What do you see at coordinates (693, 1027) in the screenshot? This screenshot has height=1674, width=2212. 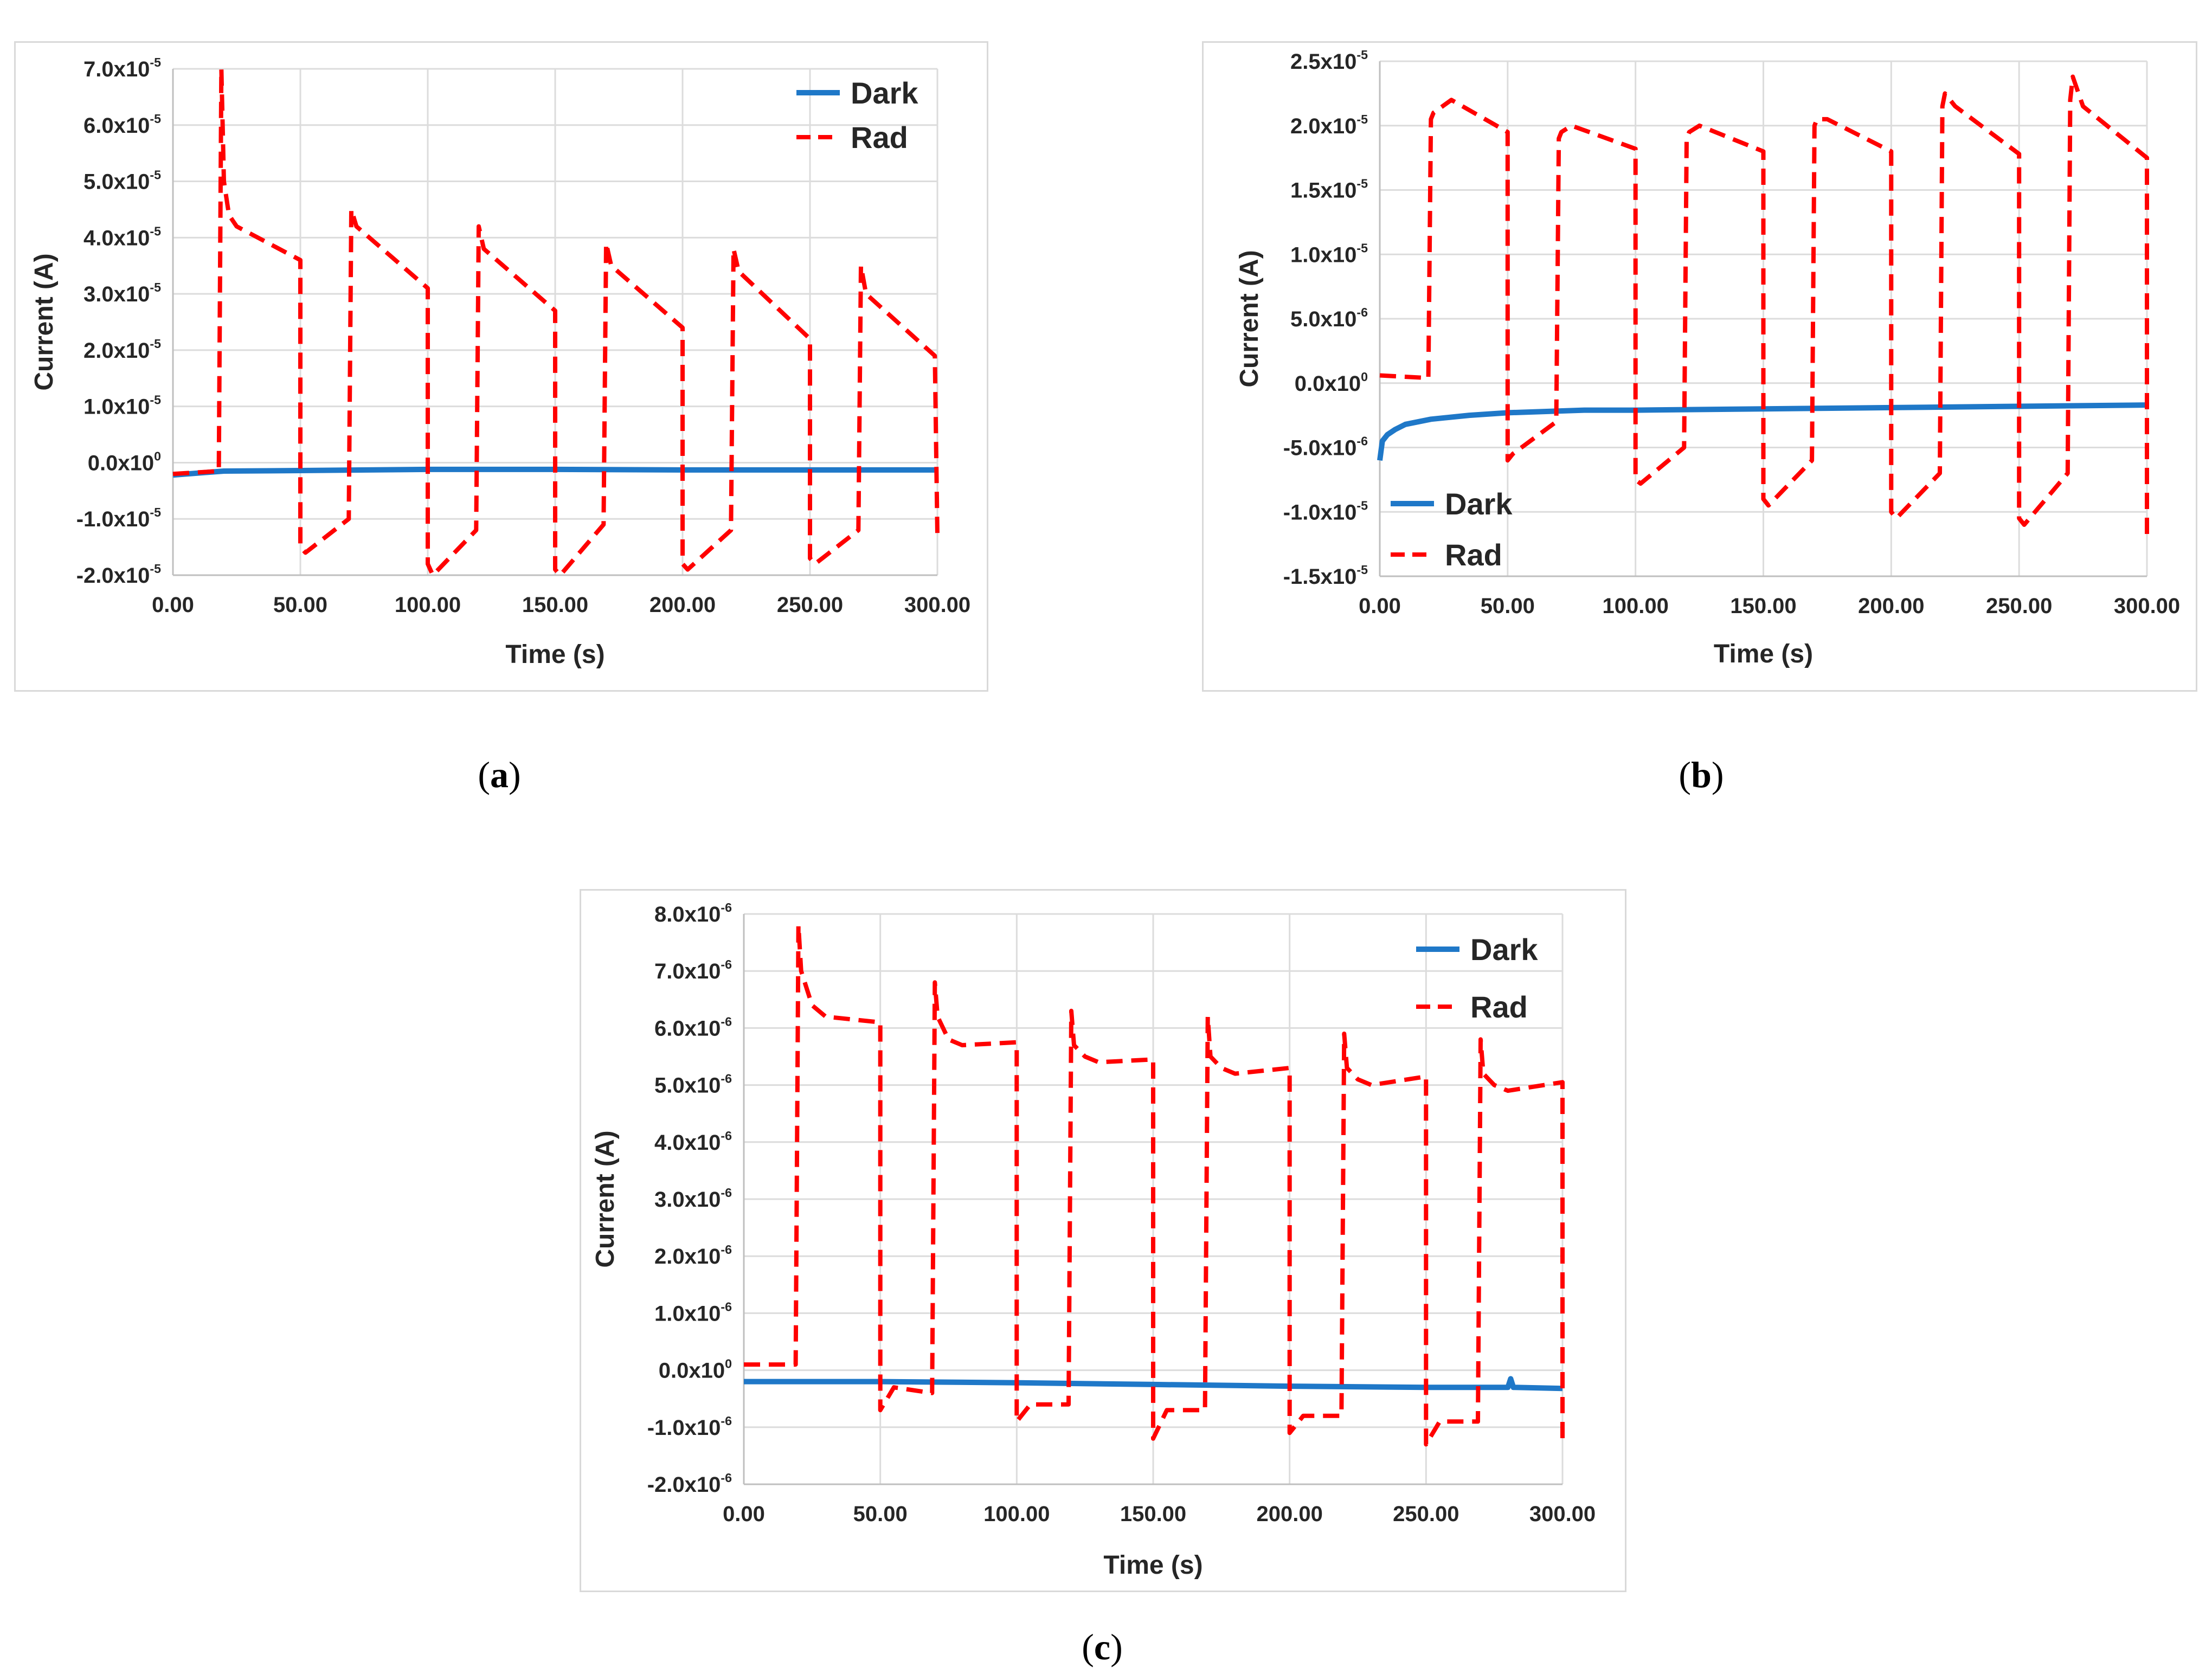 I see `y-tick-label: 6.0x10⁻⁶` at bounding box center [693, 1027].